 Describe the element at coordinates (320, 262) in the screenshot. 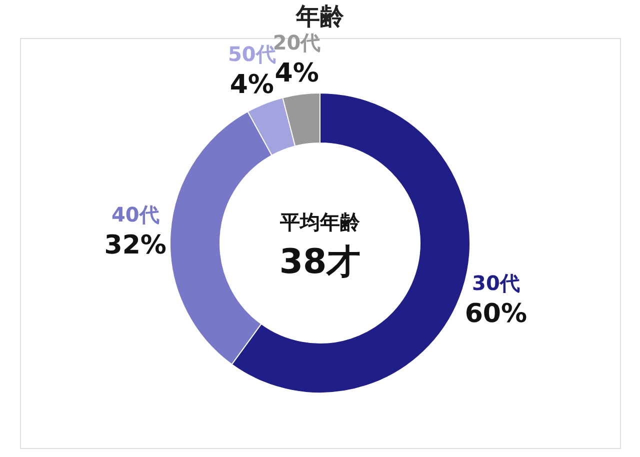

I see `text: 38才` at that location.